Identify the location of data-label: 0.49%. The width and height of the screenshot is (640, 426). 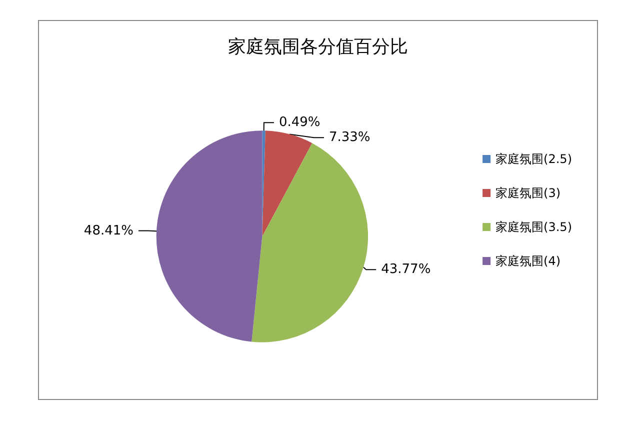
(299, 122).